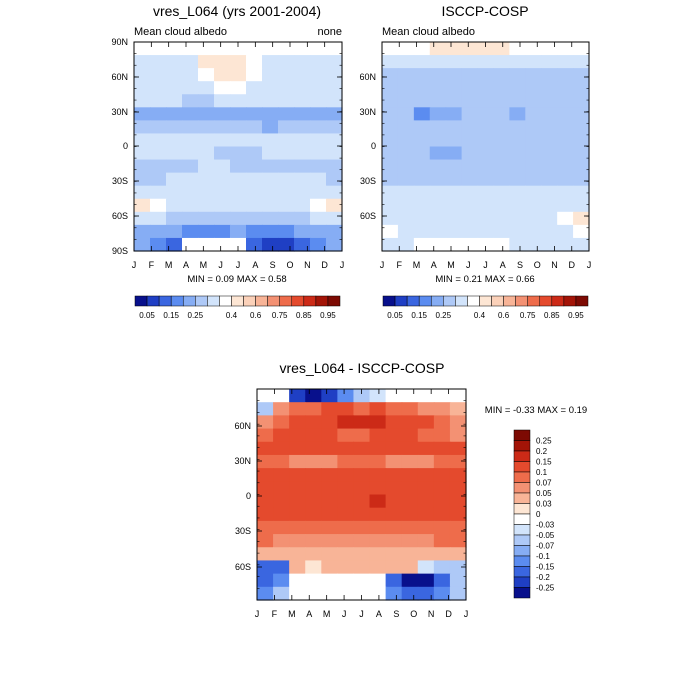  What do you see at coordinates (119, 42) in the screenshot?
I see `y-tick-label: 90N` at bounding box center [119, 42].